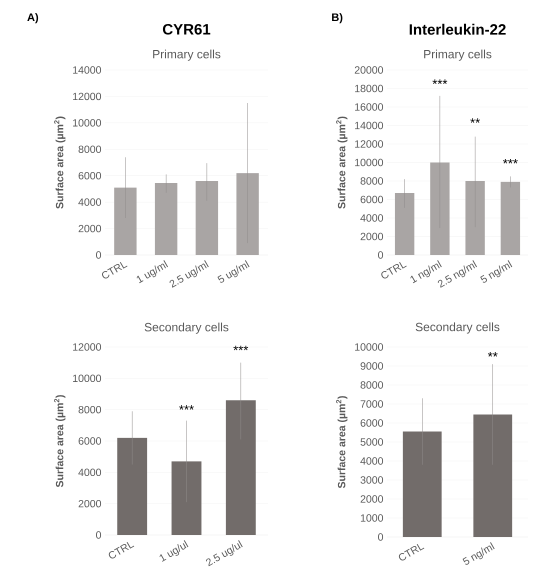 The height and width of the screenshot is (577, 545). Describe the element at coordinates (369, 107) in the screenshot. I see `y-tick-label: 16000` at that location.